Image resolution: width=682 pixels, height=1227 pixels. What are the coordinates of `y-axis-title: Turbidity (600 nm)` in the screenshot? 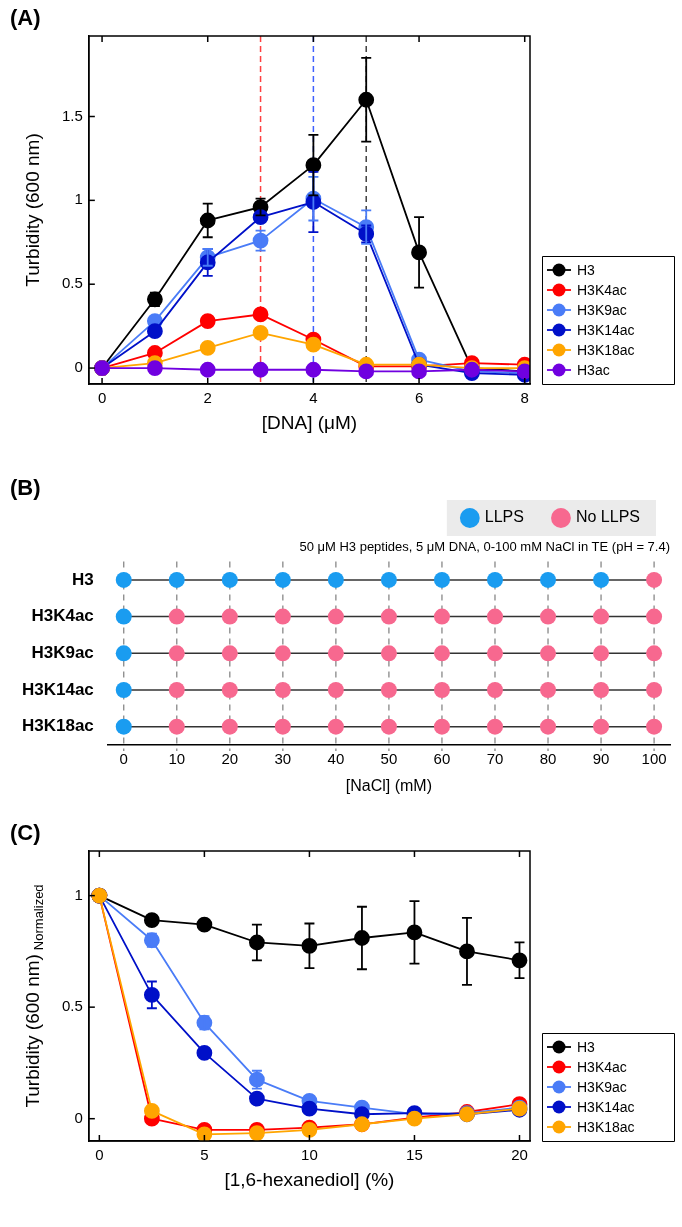 It's located at (32, 210).